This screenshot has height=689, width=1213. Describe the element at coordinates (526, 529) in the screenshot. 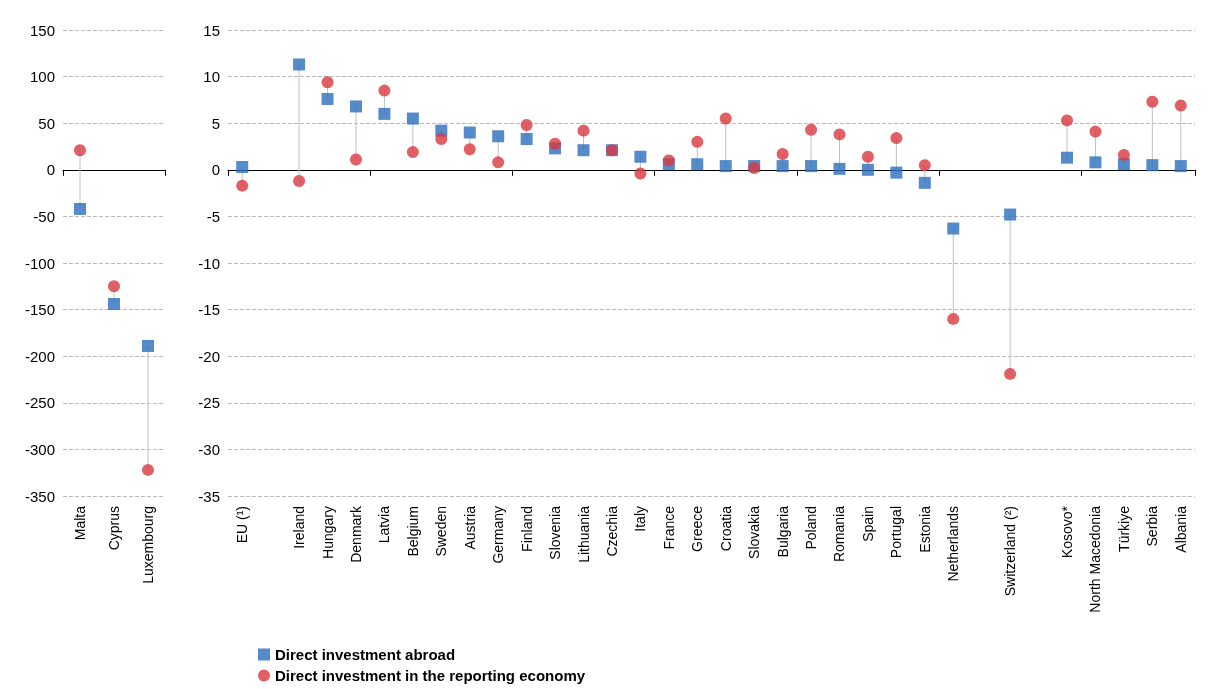

I see `x-tick-label: Finland` at that location.